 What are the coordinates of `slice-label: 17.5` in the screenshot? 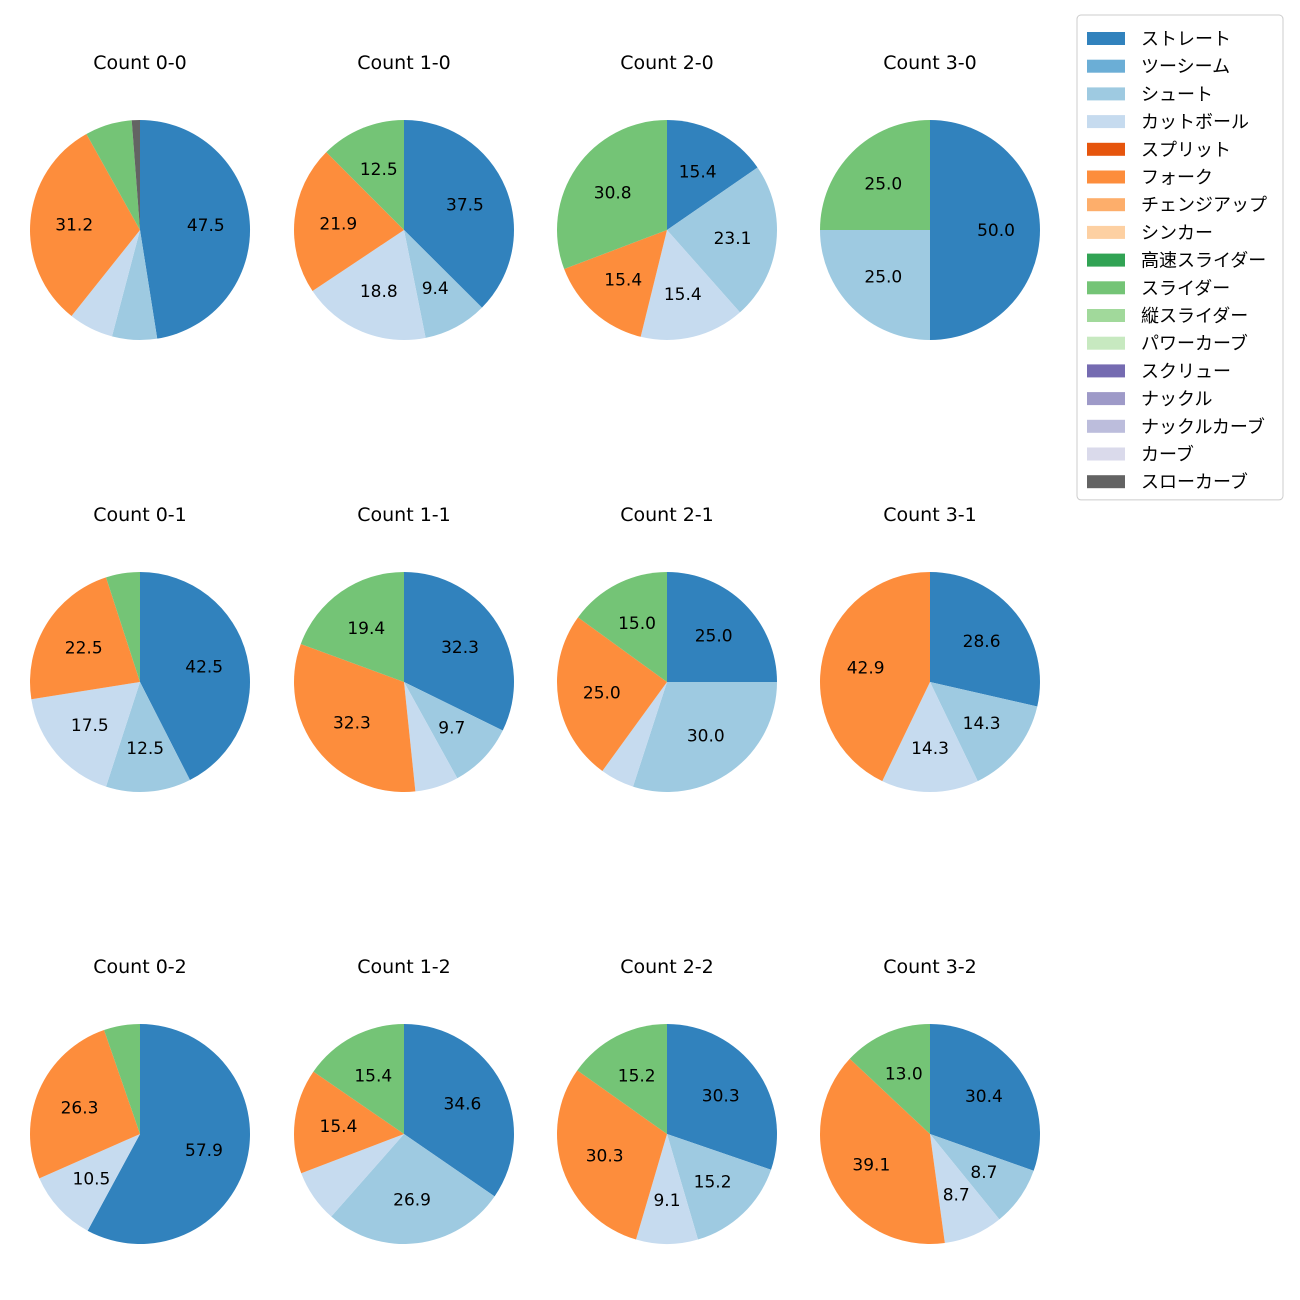 It's located at (90, 726).